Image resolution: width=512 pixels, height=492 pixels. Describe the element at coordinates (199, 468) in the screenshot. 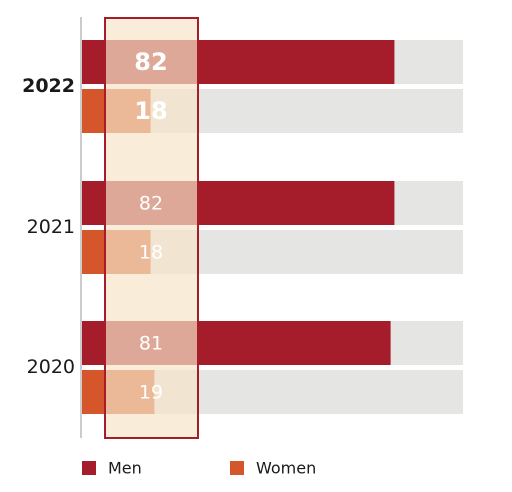

I see `legend: Men Women` at that location.